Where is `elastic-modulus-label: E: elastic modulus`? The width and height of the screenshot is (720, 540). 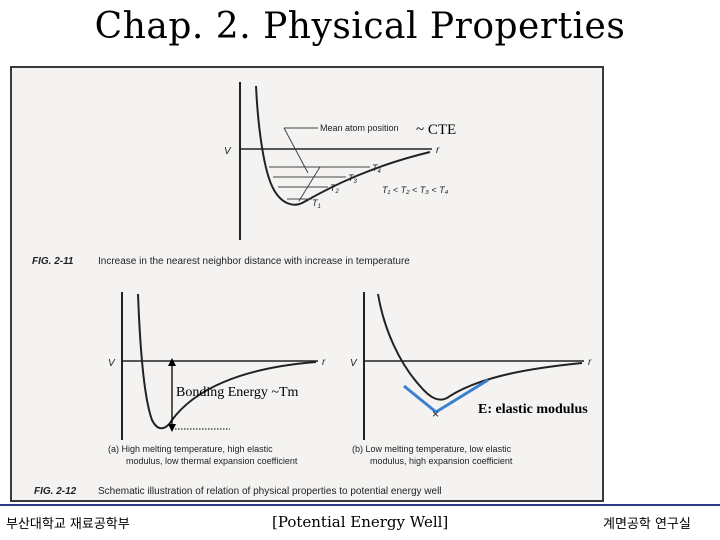 elastic-modulus-label: E: elastic modulus is located at coordinates (533, 409).